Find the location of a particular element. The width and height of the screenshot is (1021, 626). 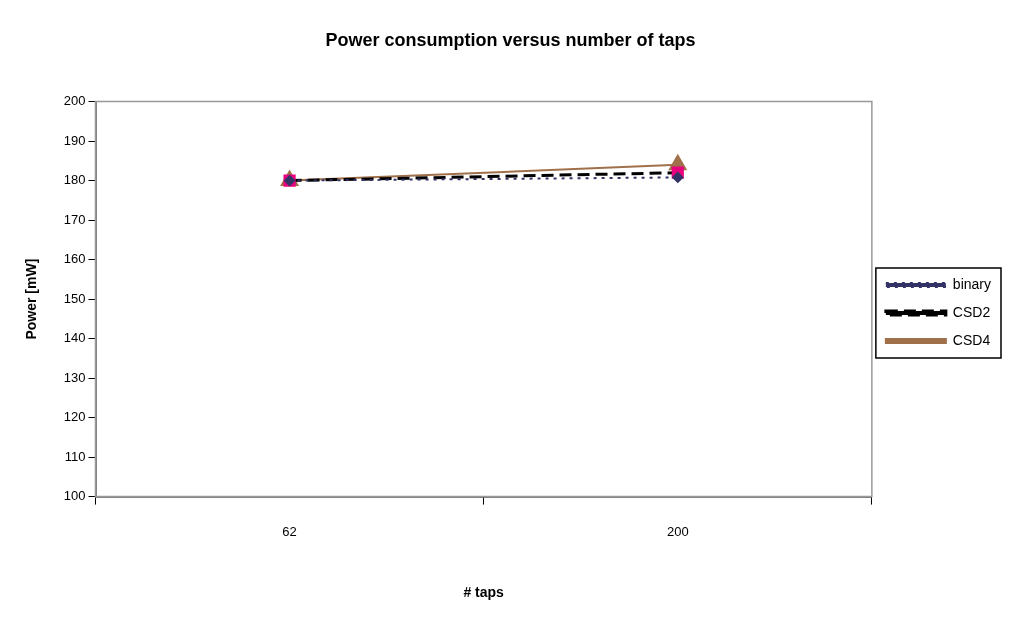

y-tick-label: 170 is located at coordinates (74, 219).